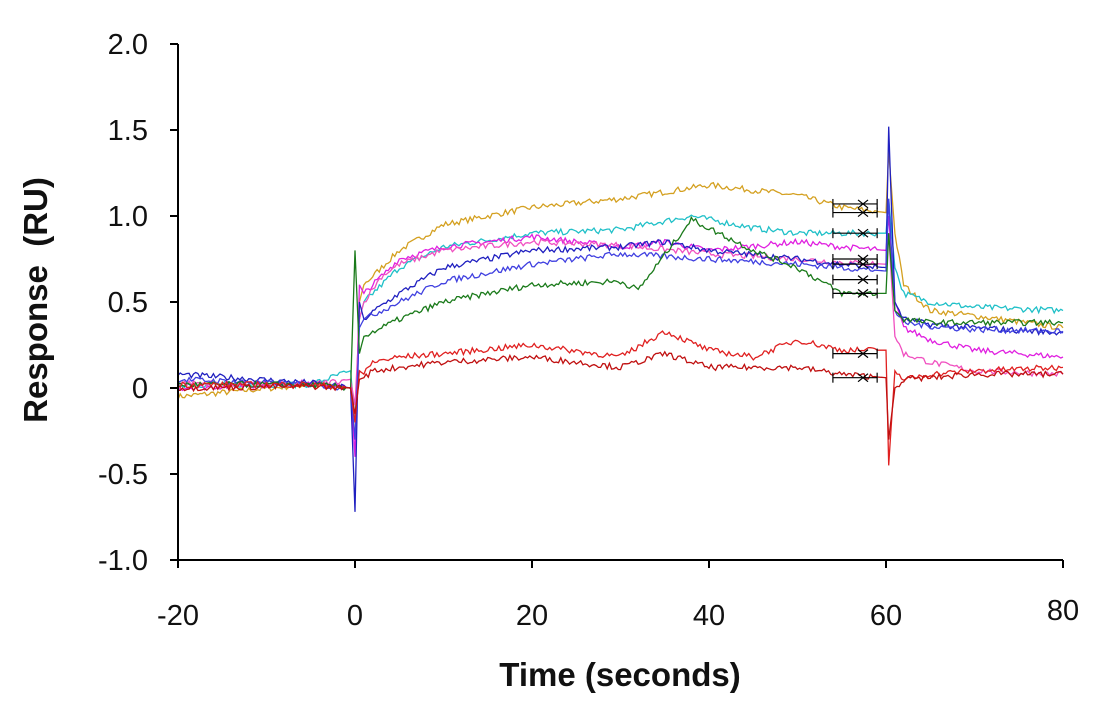  Describe the element at coordinates (128, 131) in the screenshot. I see `y-tick-label: 1.5` at that location.